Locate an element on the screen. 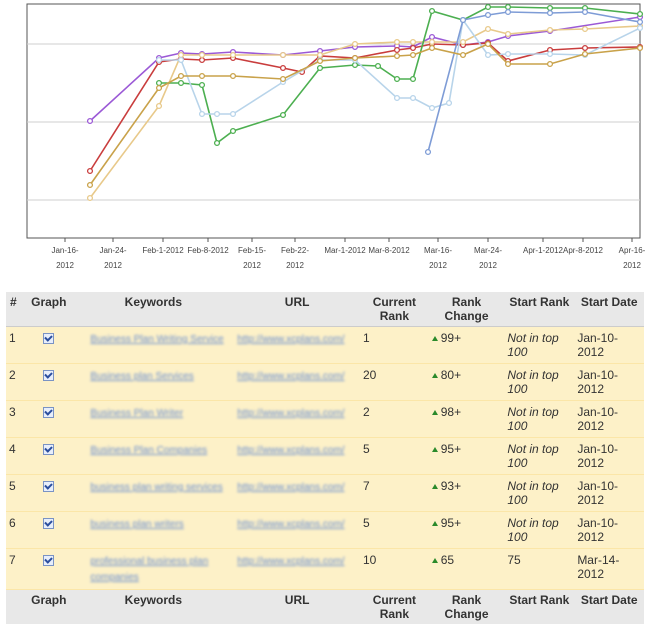  row-keyword: business plan writers is located at coordinates (153, 530).